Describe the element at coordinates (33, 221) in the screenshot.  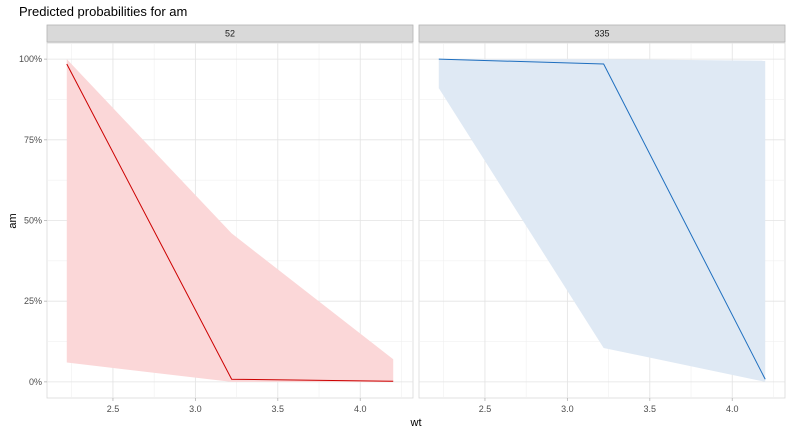
I see `y-tick-label: 50%` at that location.